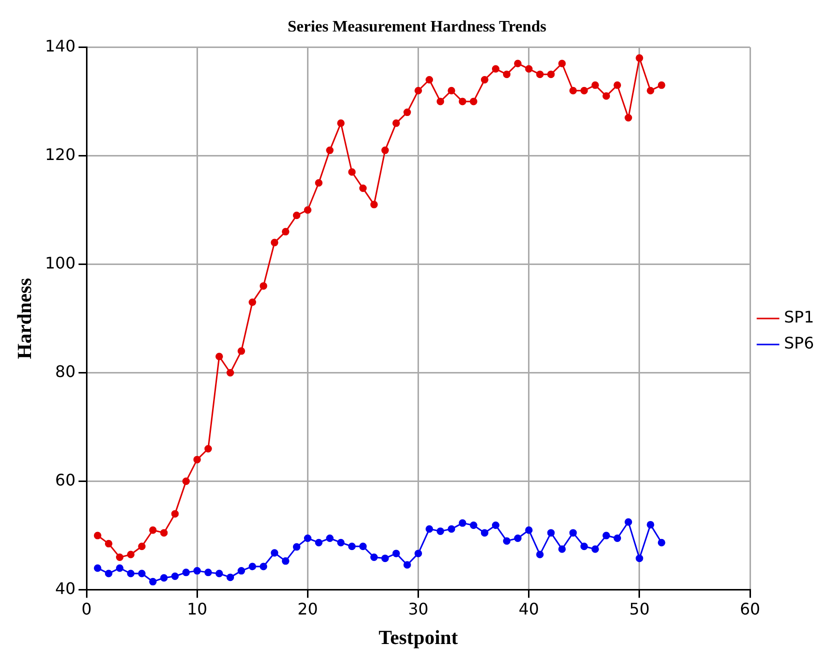 The height and width of the screenshot is (663, 834). I want to click on x-tick-label: 0, so click(86, 609).